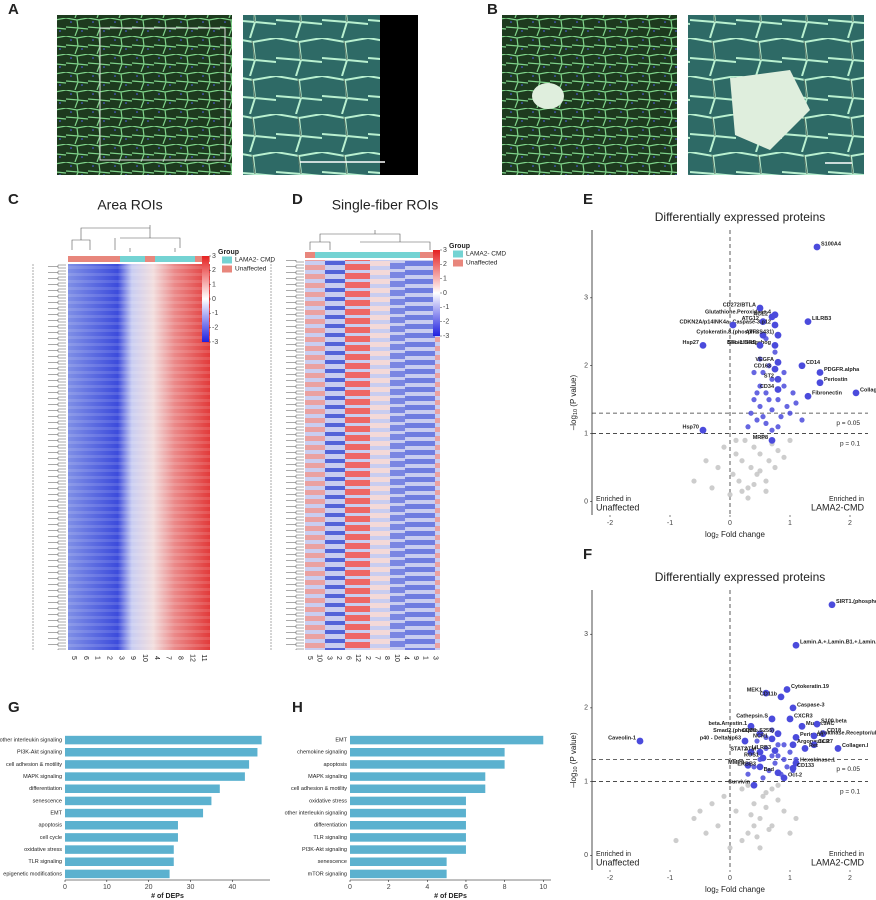  What do you see at coordinates (255, 260) in the screenshot?
I see `legend-label: LAMA2- CMD` at bounding box center [255, 260].